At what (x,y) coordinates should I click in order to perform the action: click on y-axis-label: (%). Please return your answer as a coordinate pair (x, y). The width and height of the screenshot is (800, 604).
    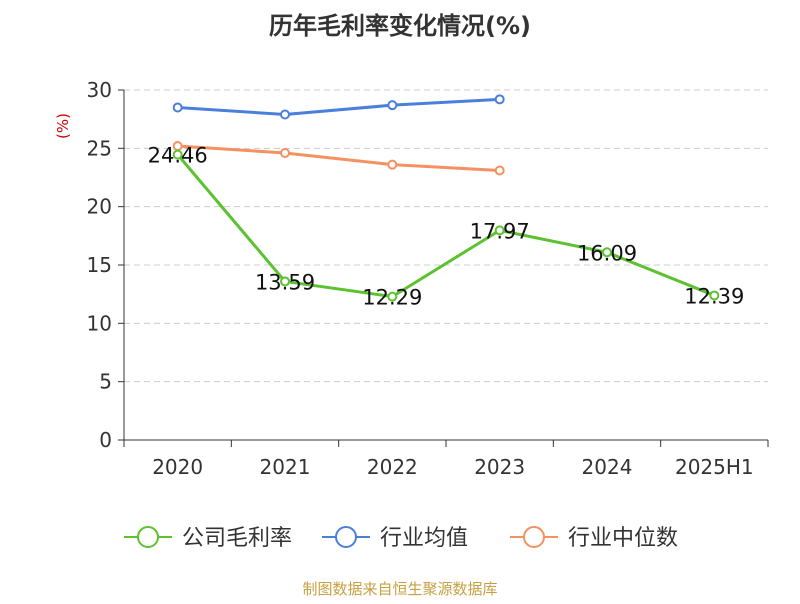
    Looking at the image, I should click on (63, 126).